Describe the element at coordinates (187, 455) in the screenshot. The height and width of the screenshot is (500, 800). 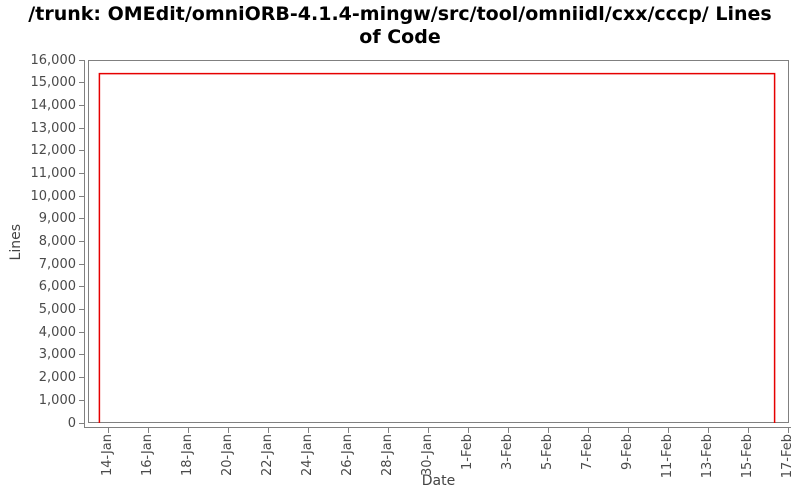
I see `x-tick-label: 18-Jan` at that location.